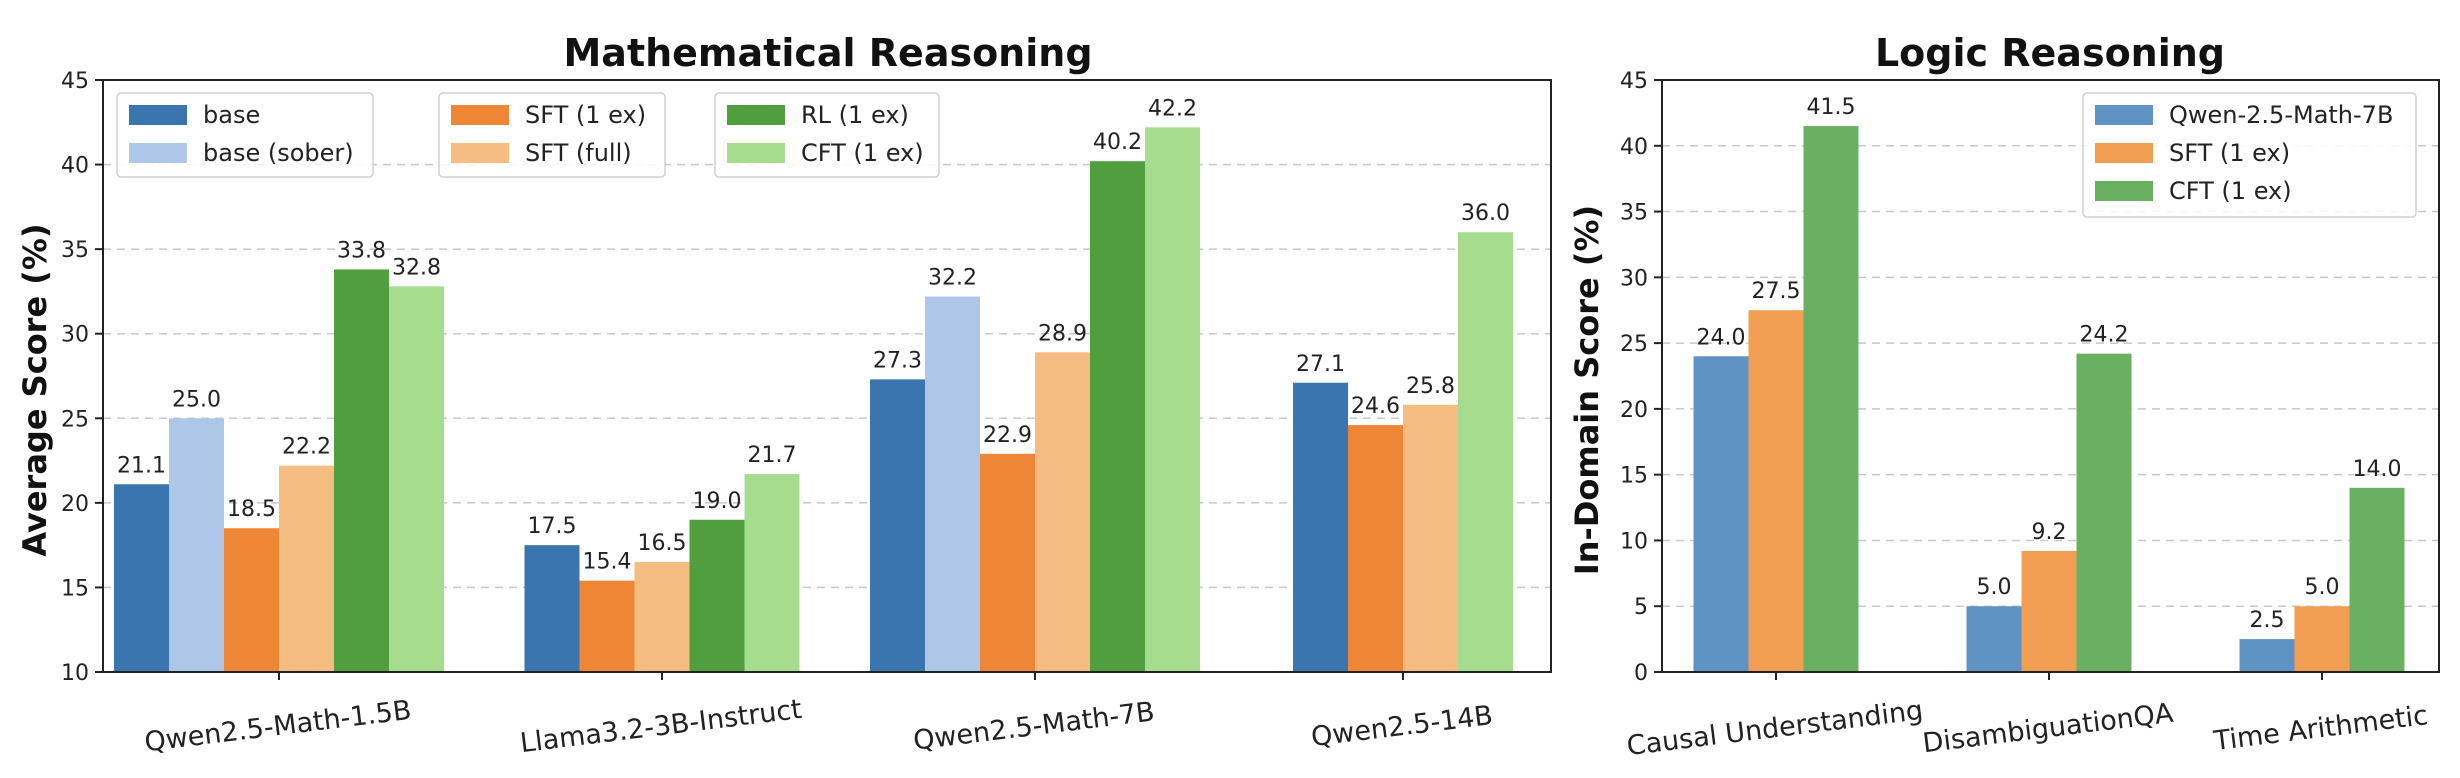 The height and width of the screenshot is (778, 2460). What do you see at coordinates (158, 153) in the screenshot?
I see `math-legend-swatch-base-sober` at bounding box center [158, 153].